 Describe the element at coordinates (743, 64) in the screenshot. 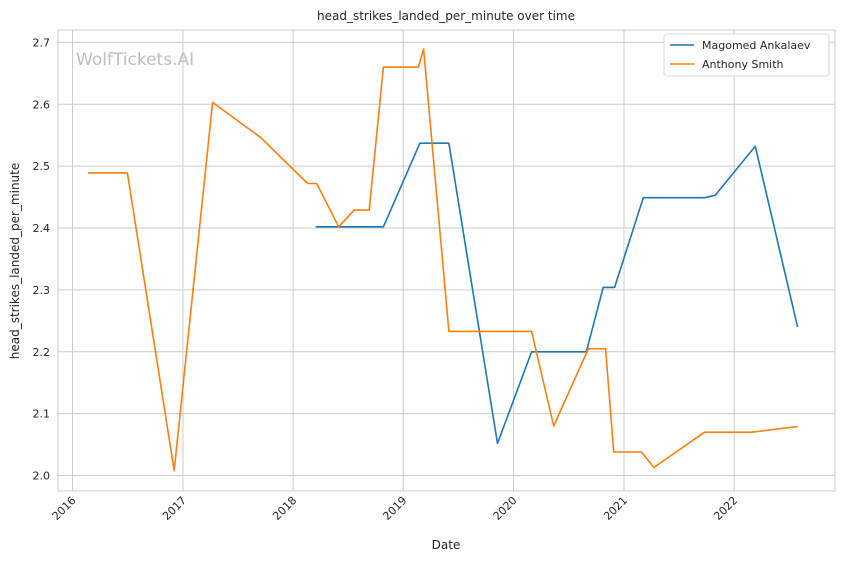

I see `legend-label-anthony-smith: Anthony Smith` at that location.